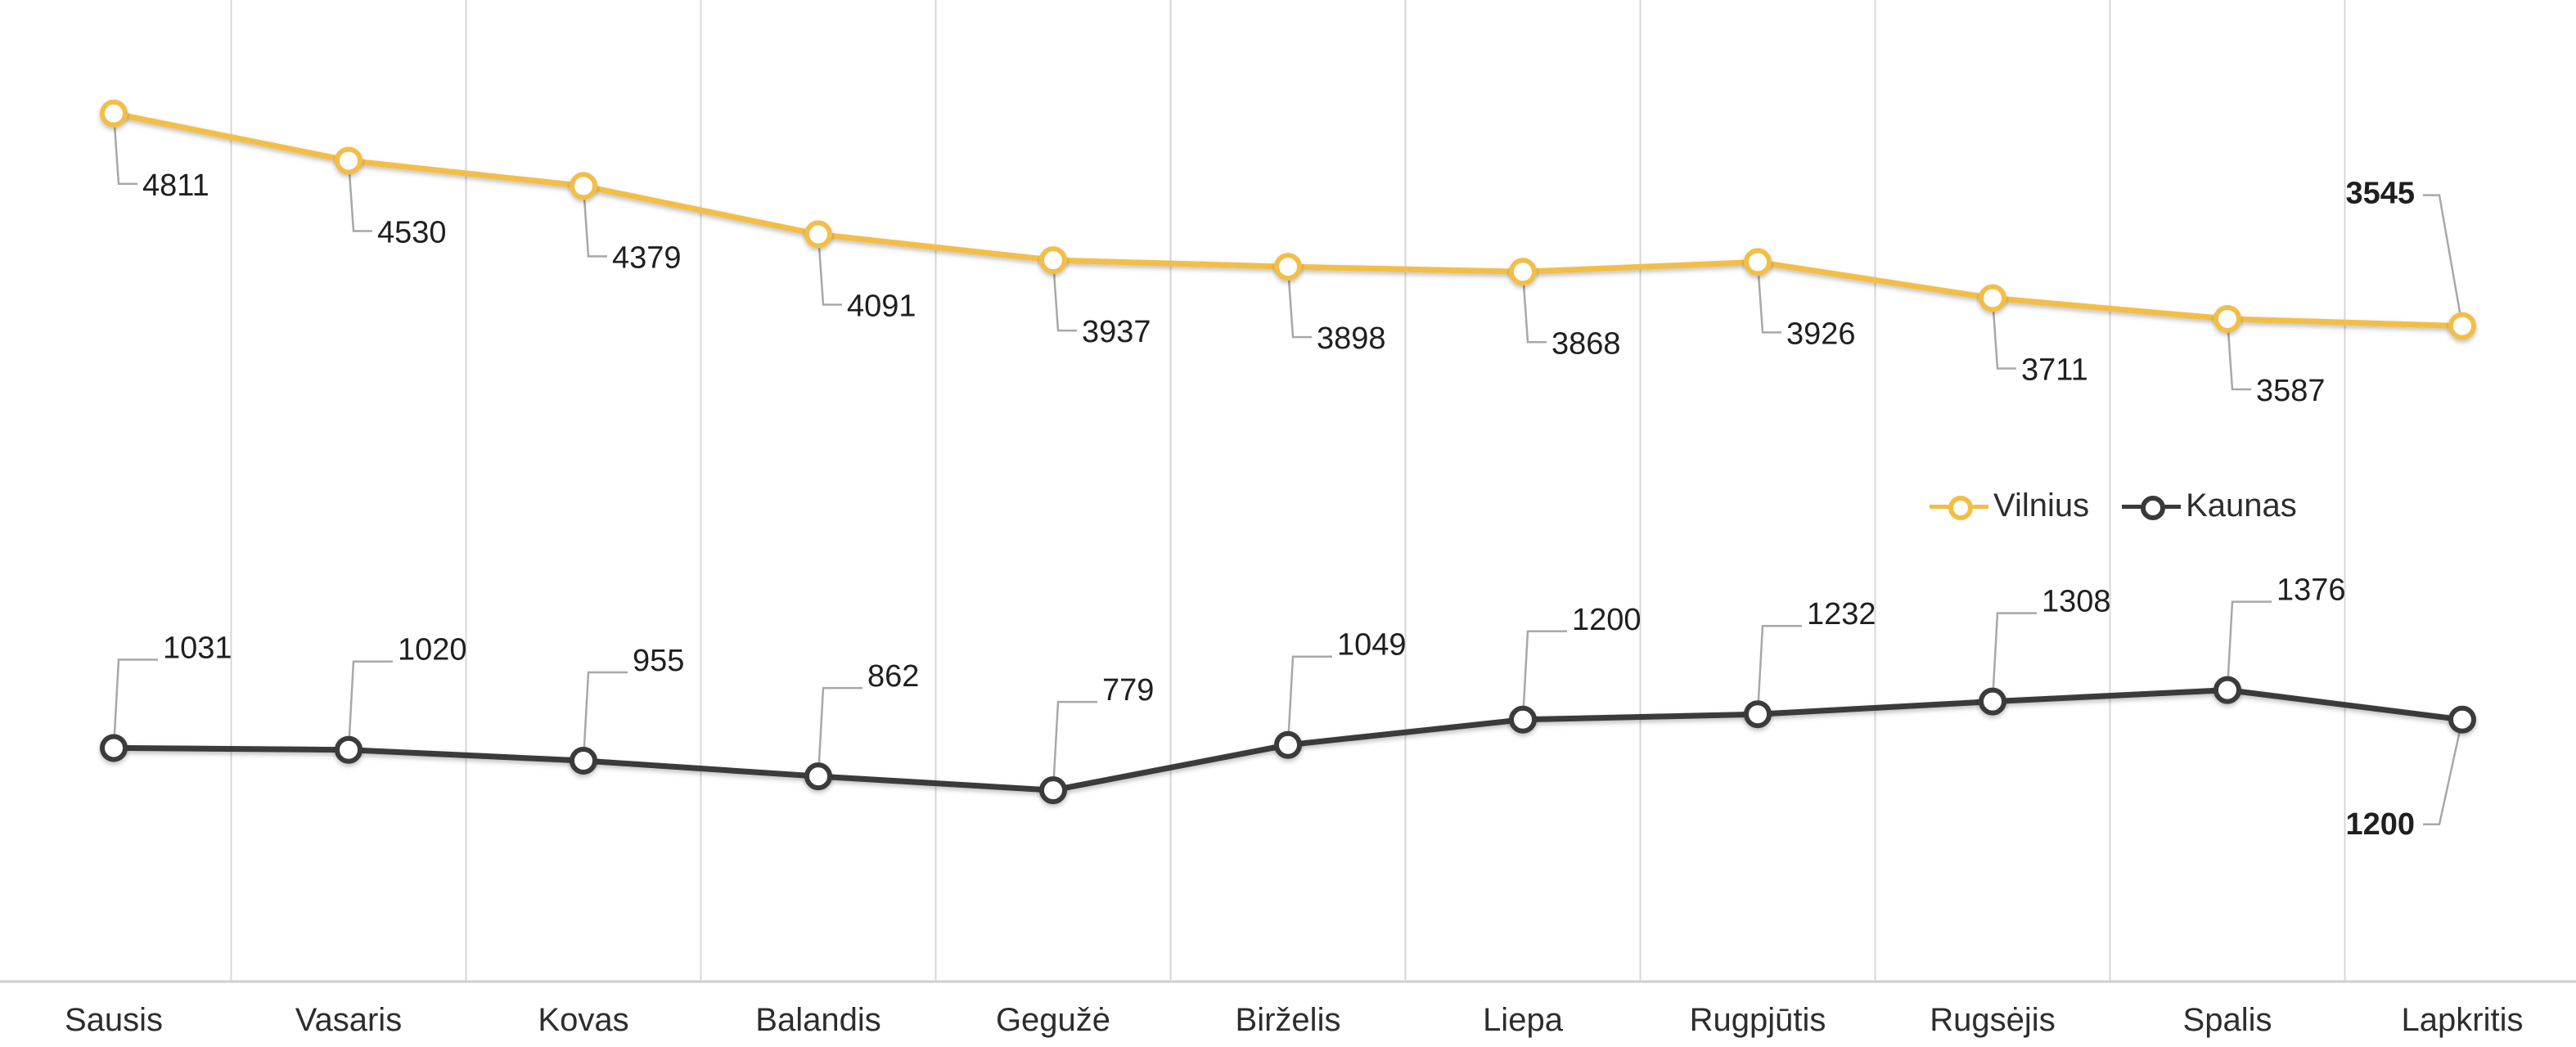 The height and width of the screenshot is (1047, 2576). Describe the element at coordinates (2227, 319) in the screenshot. I see `data-point-vilnius-spalis` at that location.